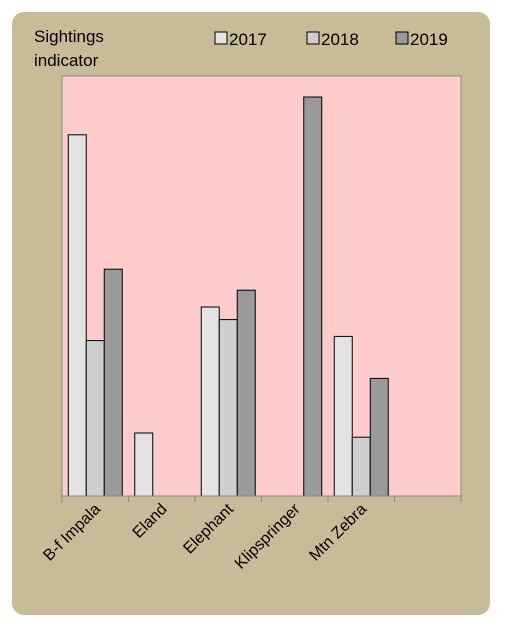 The height and width of the screenshot is (627, 507). What do you see at coordinates (248, 39) in the screenshot?
I see `legend-label-2017: 2017` at bounding box center [248, 39].